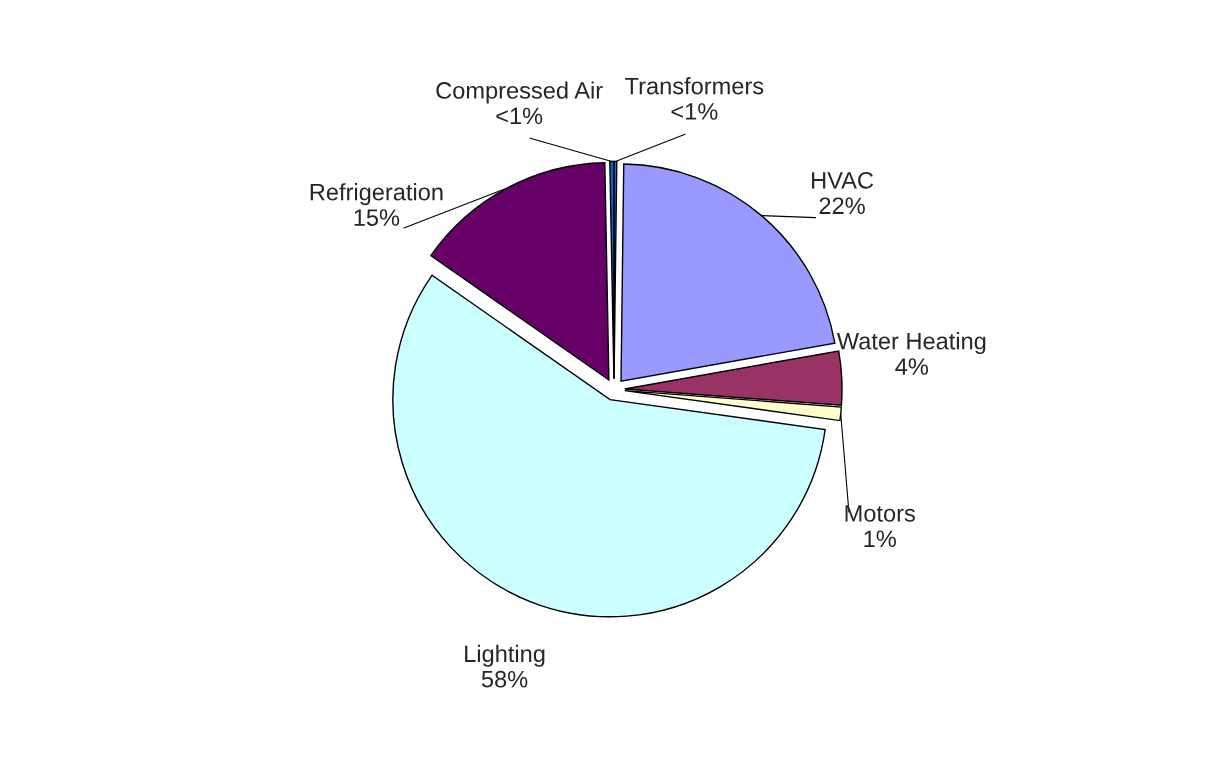 The width and height of the screenshot is (1228, 779). What do you see at coordinates (880, 513) in the screenshot?
I see `slice-label: Motors` at bounding box center [880, 513].